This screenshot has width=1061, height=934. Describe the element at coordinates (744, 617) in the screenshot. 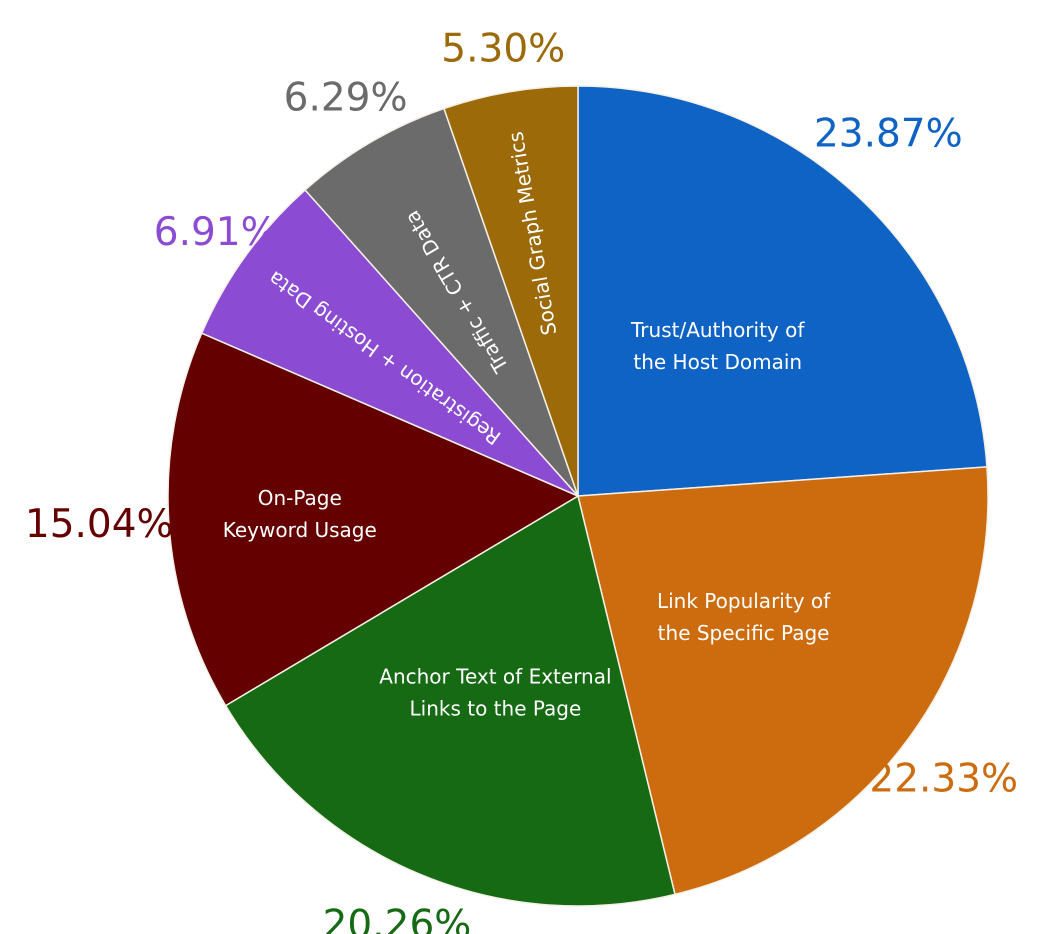

I see `slice-label: Link Popularity of the Specific Page` at that location.